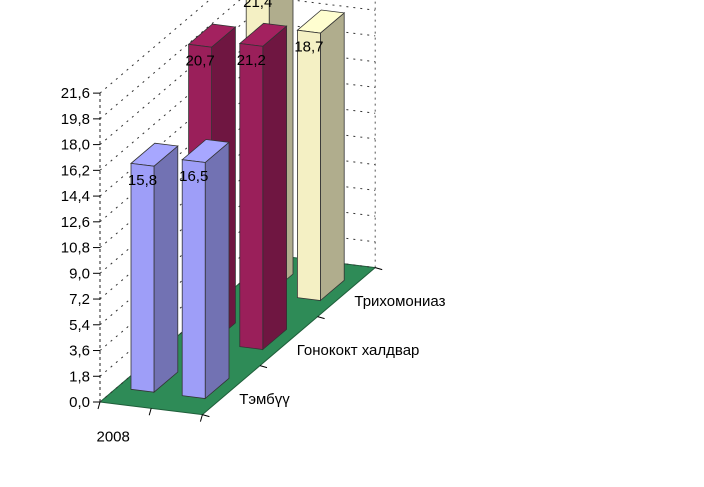 The image size is (704, 487). What do you see at coordinates (193, 176) in the screenshot?
I see `data-label: 16,5` at bounding box center [193, 176].